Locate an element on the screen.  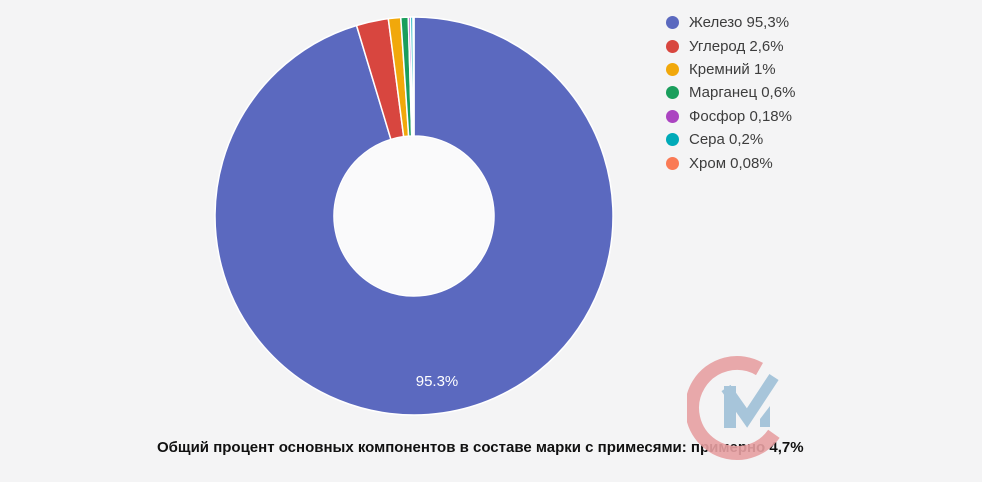
legend-label: Сера 0,2% is located at coordinates (726, 140).